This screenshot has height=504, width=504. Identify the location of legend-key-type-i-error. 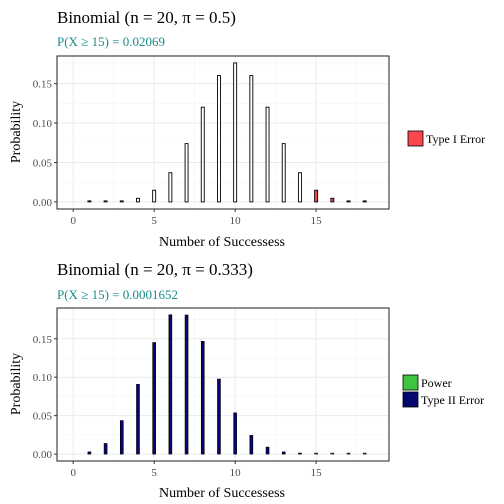
(415, 138).